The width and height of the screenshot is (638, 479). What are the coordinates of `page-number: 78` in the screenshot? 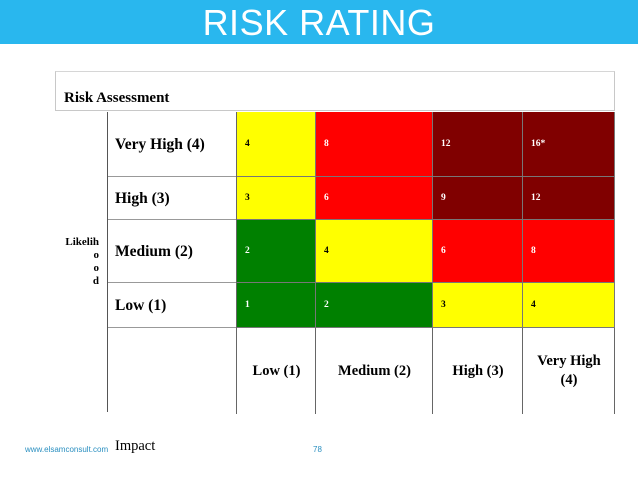 It's located at (317, 449).